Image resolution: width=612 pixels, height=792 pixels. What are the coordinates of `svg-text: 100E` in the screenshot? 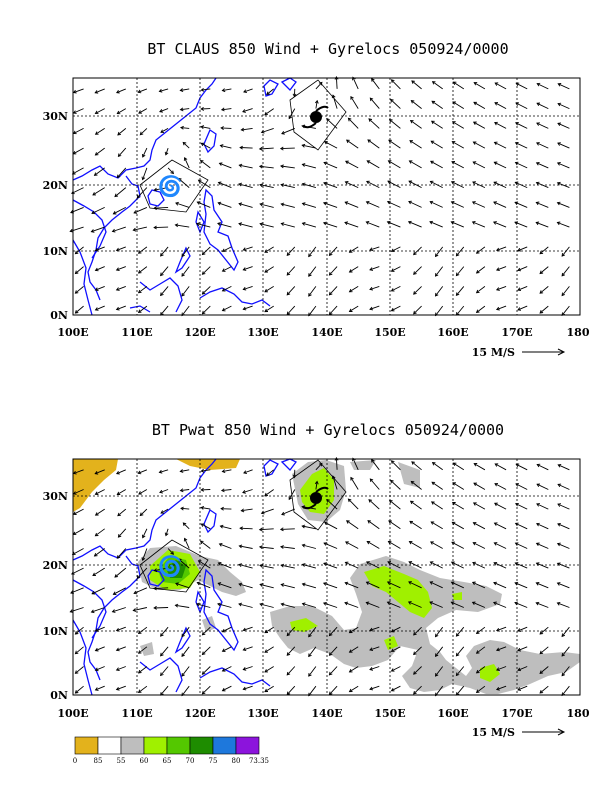 It's located at (72, 713).